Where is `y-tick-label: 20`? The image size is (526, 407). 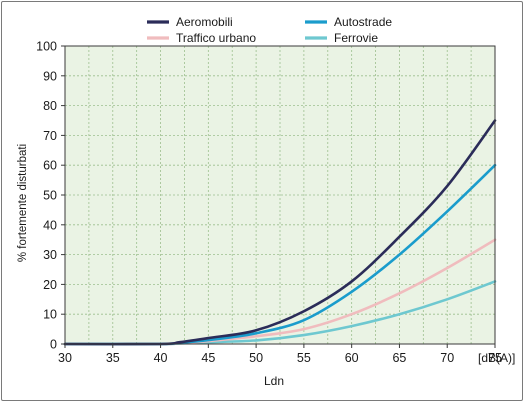
y-tick-label: 20 is located at coordinates (50, 285).